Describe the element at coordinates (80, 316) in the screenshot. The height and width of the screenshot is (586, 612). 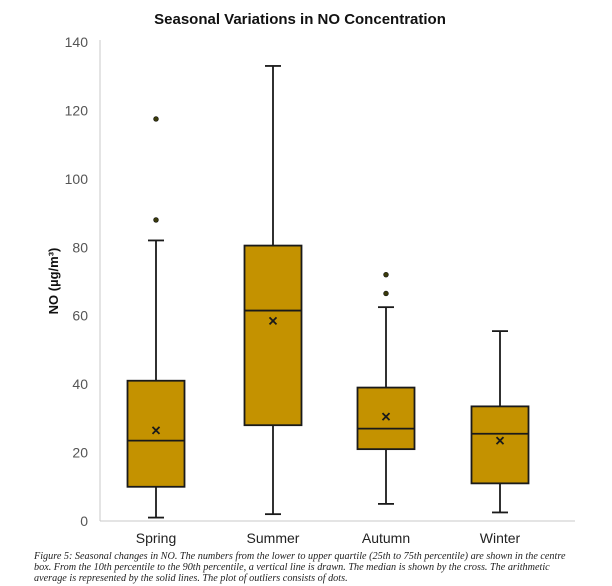
I see `y-tick-label: 60` at that location.